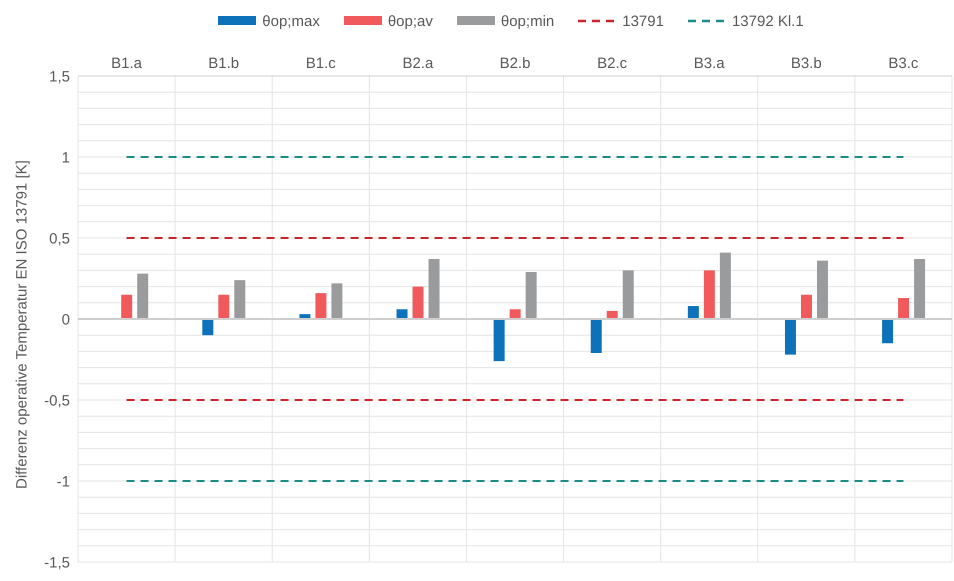 The image size is (954, 581). Describe the element at coordinates (612, 63) in the screenshot. I see `x-tick-label: B2.c` at that location.